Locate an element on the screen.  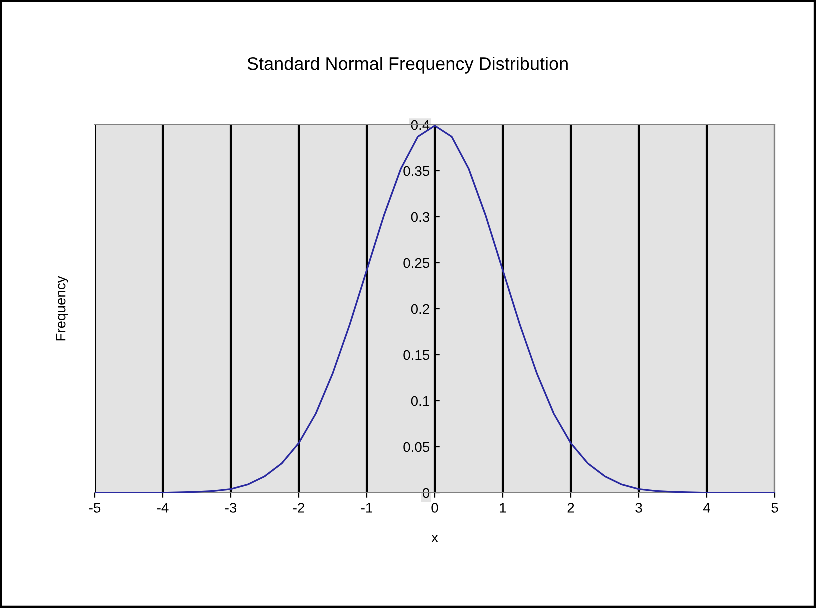
x-tick-label: -1 is located at coordinates (366, 508).